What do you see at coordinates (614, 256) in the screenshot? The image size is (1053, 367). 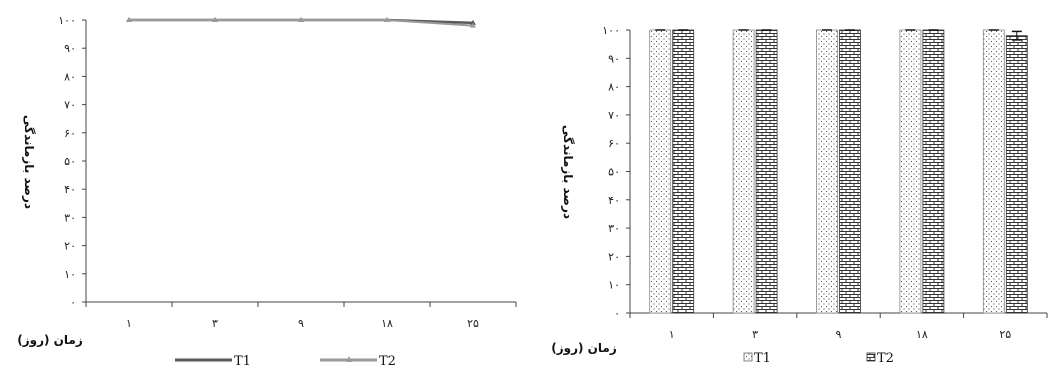 I see `bar-y-tick-label: ۲۰` at bounding box center [614, 256].